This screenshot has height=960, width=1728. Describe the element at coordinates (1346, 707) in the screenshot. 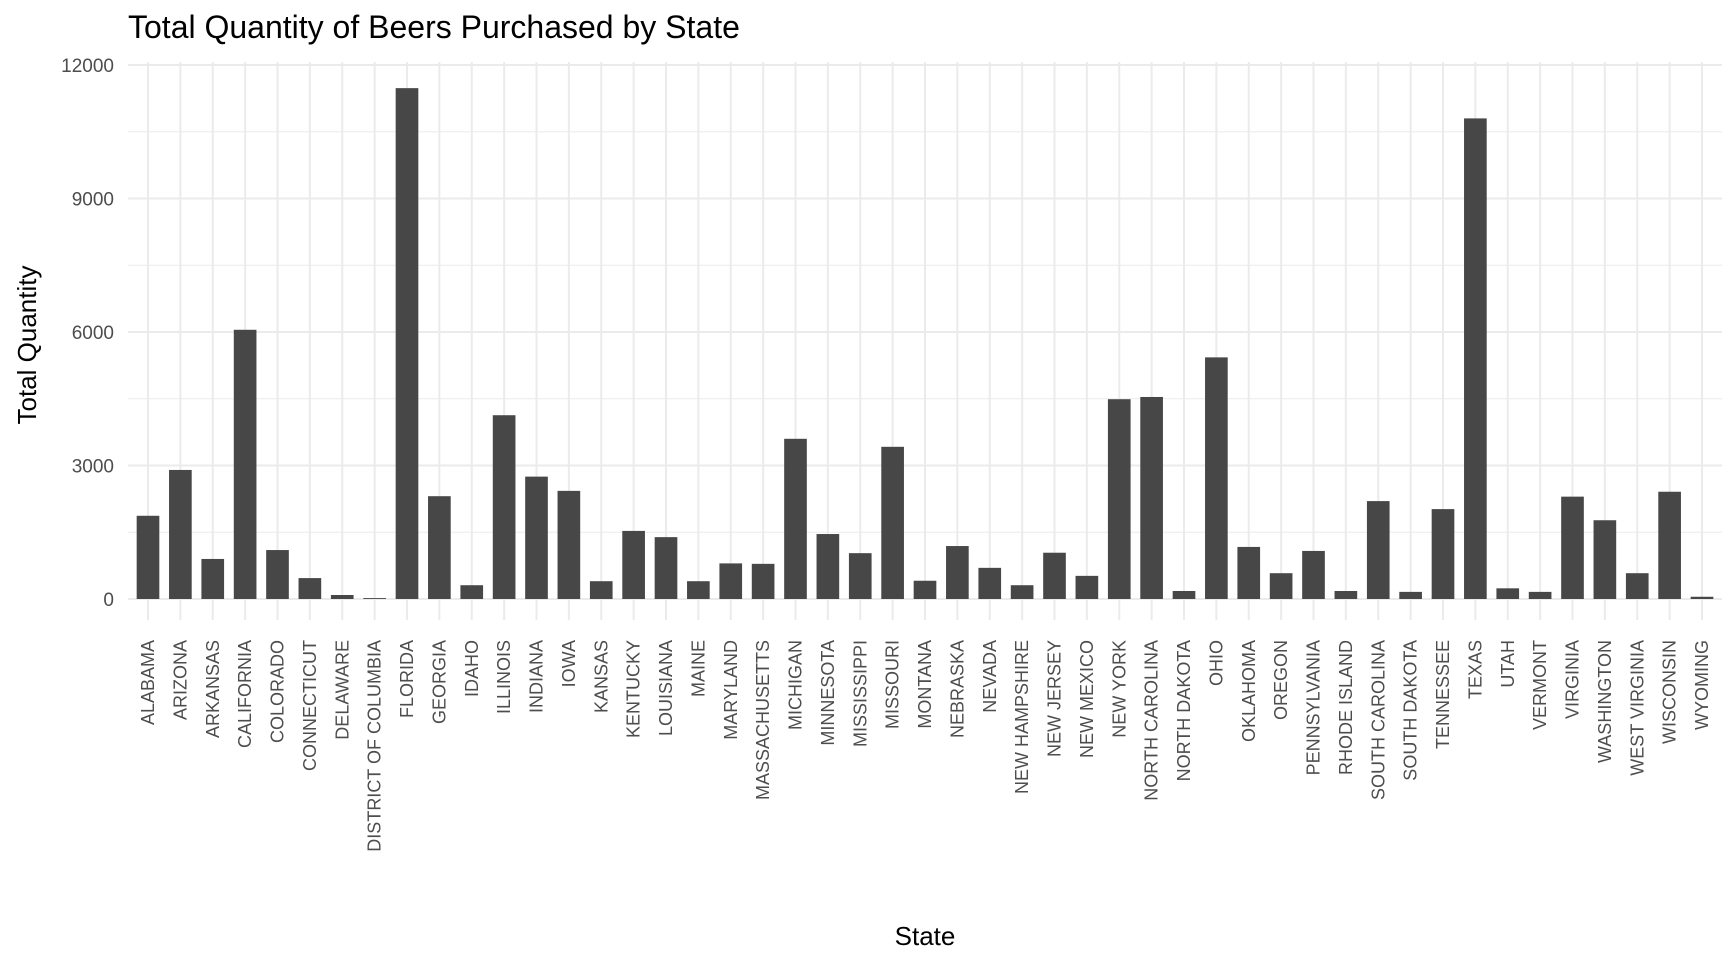

I see `x-tick-label: RHODE ISLAND` at that location.